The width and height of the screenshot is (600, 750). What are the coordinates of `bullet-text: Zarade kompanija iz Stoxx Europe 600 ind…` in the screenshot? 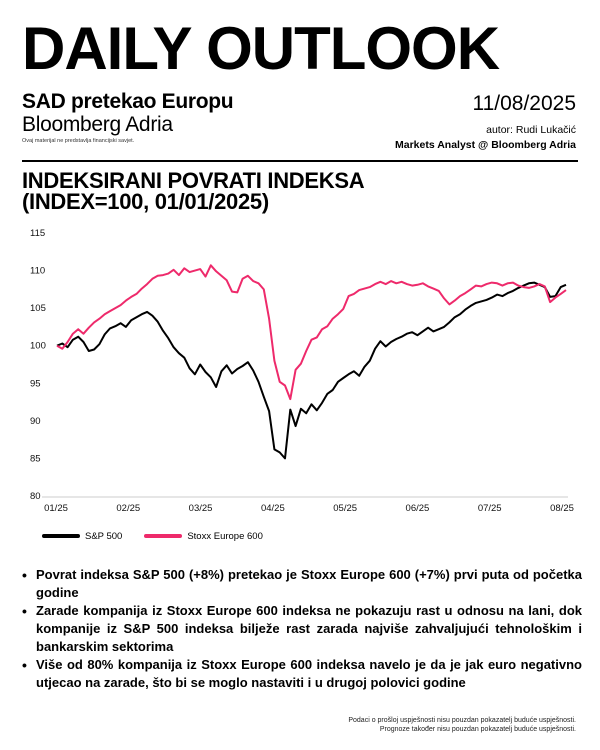 It's located at (309, 628).